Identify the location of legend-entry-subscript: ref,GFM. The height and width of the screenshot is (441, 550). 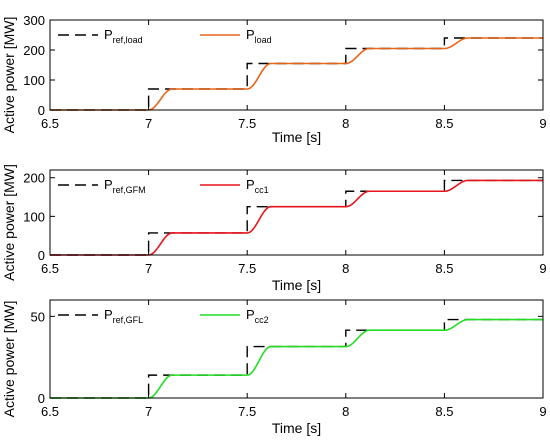
(129, 190).